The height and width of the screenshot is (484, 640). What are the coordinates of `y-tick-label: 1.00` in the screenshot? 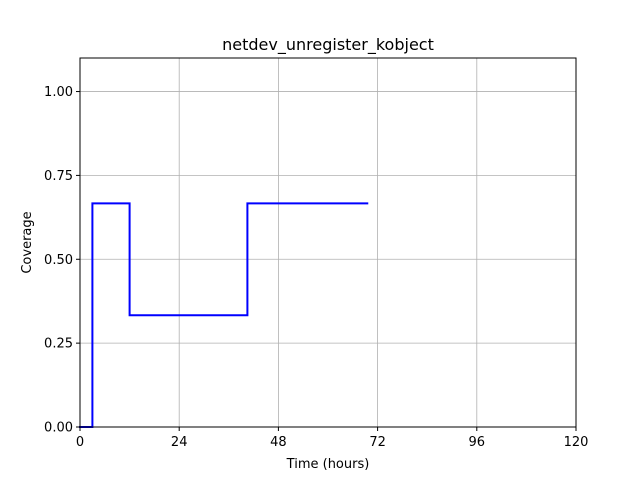 It's located at (58, 92).